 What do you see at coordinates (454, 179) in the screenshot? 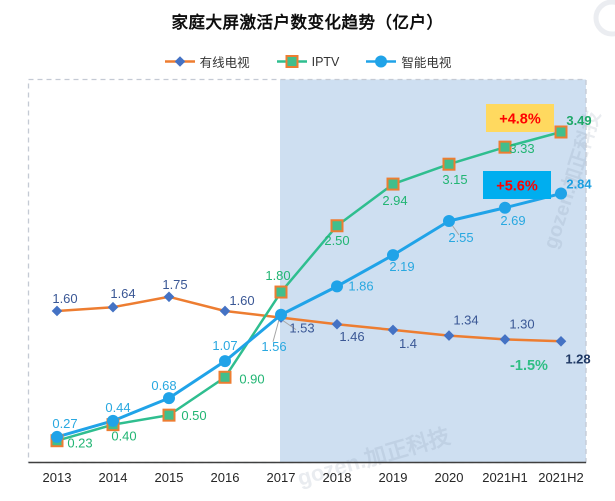
I see `value-label-s1-7: 3.15` at bounding box center [454, 179].